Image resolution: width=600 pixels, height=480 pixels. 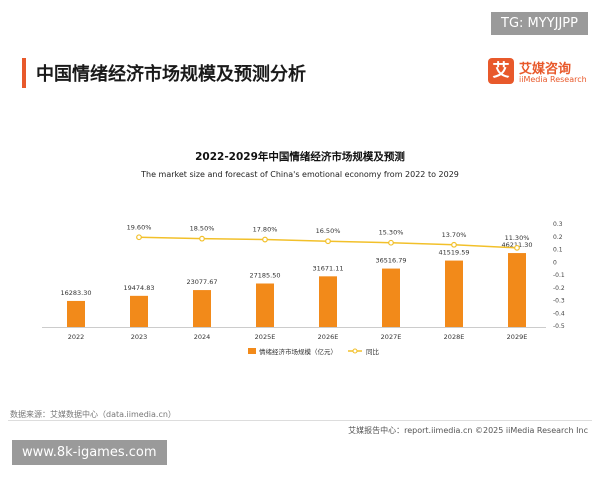 What do you see at coordinates (298, 351) in the screenshot?
I see `legend-bar-label: 情绪经济市场规模（亿元）` at bounding box center [298, 351].